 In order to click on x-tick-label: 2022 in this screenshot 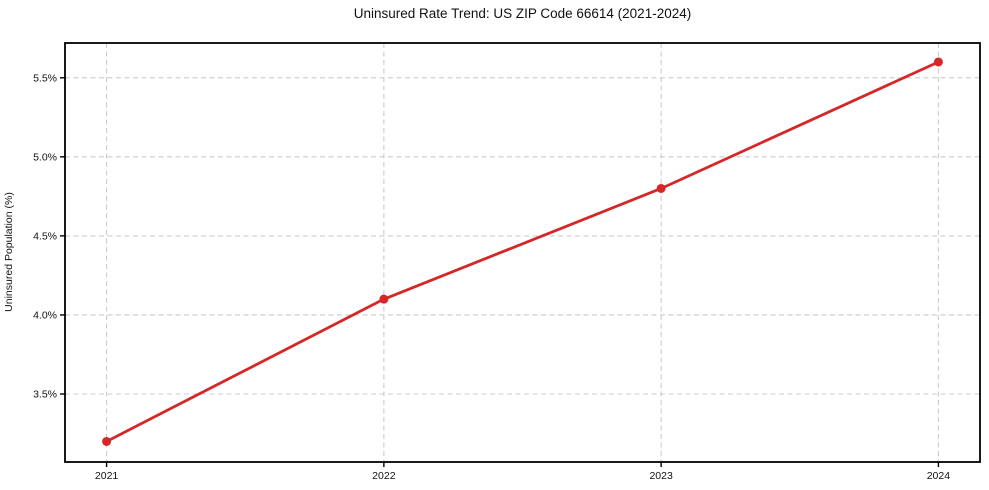, I will do `click(384, 476)`.